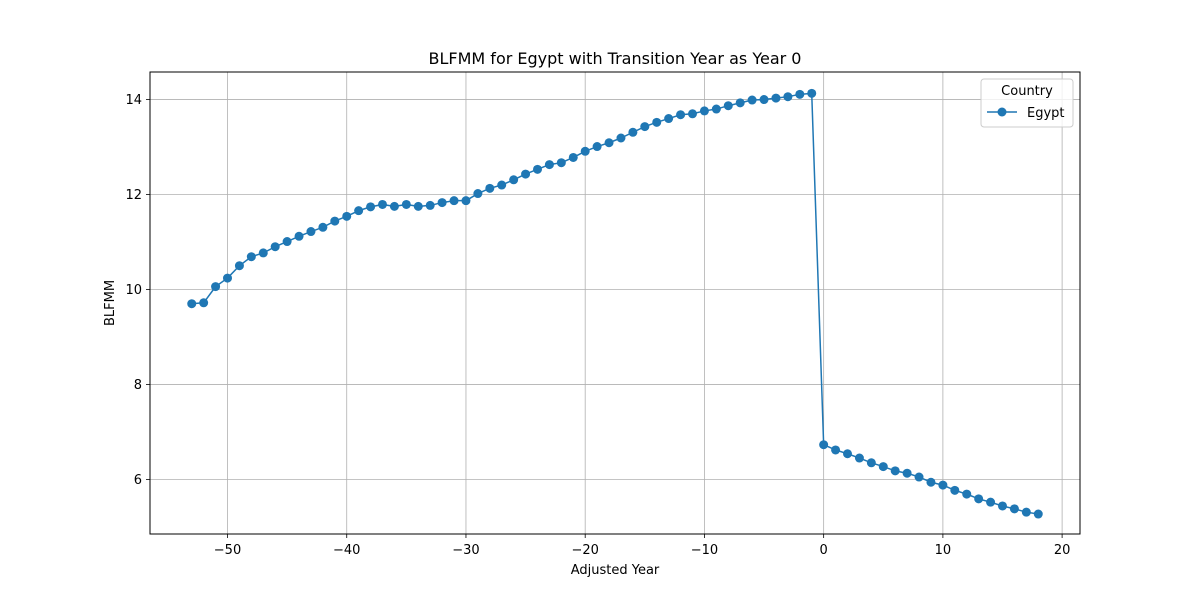 Image resolution: width=1200 pixels, height=600 pixels. What do you see at coordinates (824, 550) in the screenshot?
I see `x-tick-label: 0` at bounding box center [824, 550].